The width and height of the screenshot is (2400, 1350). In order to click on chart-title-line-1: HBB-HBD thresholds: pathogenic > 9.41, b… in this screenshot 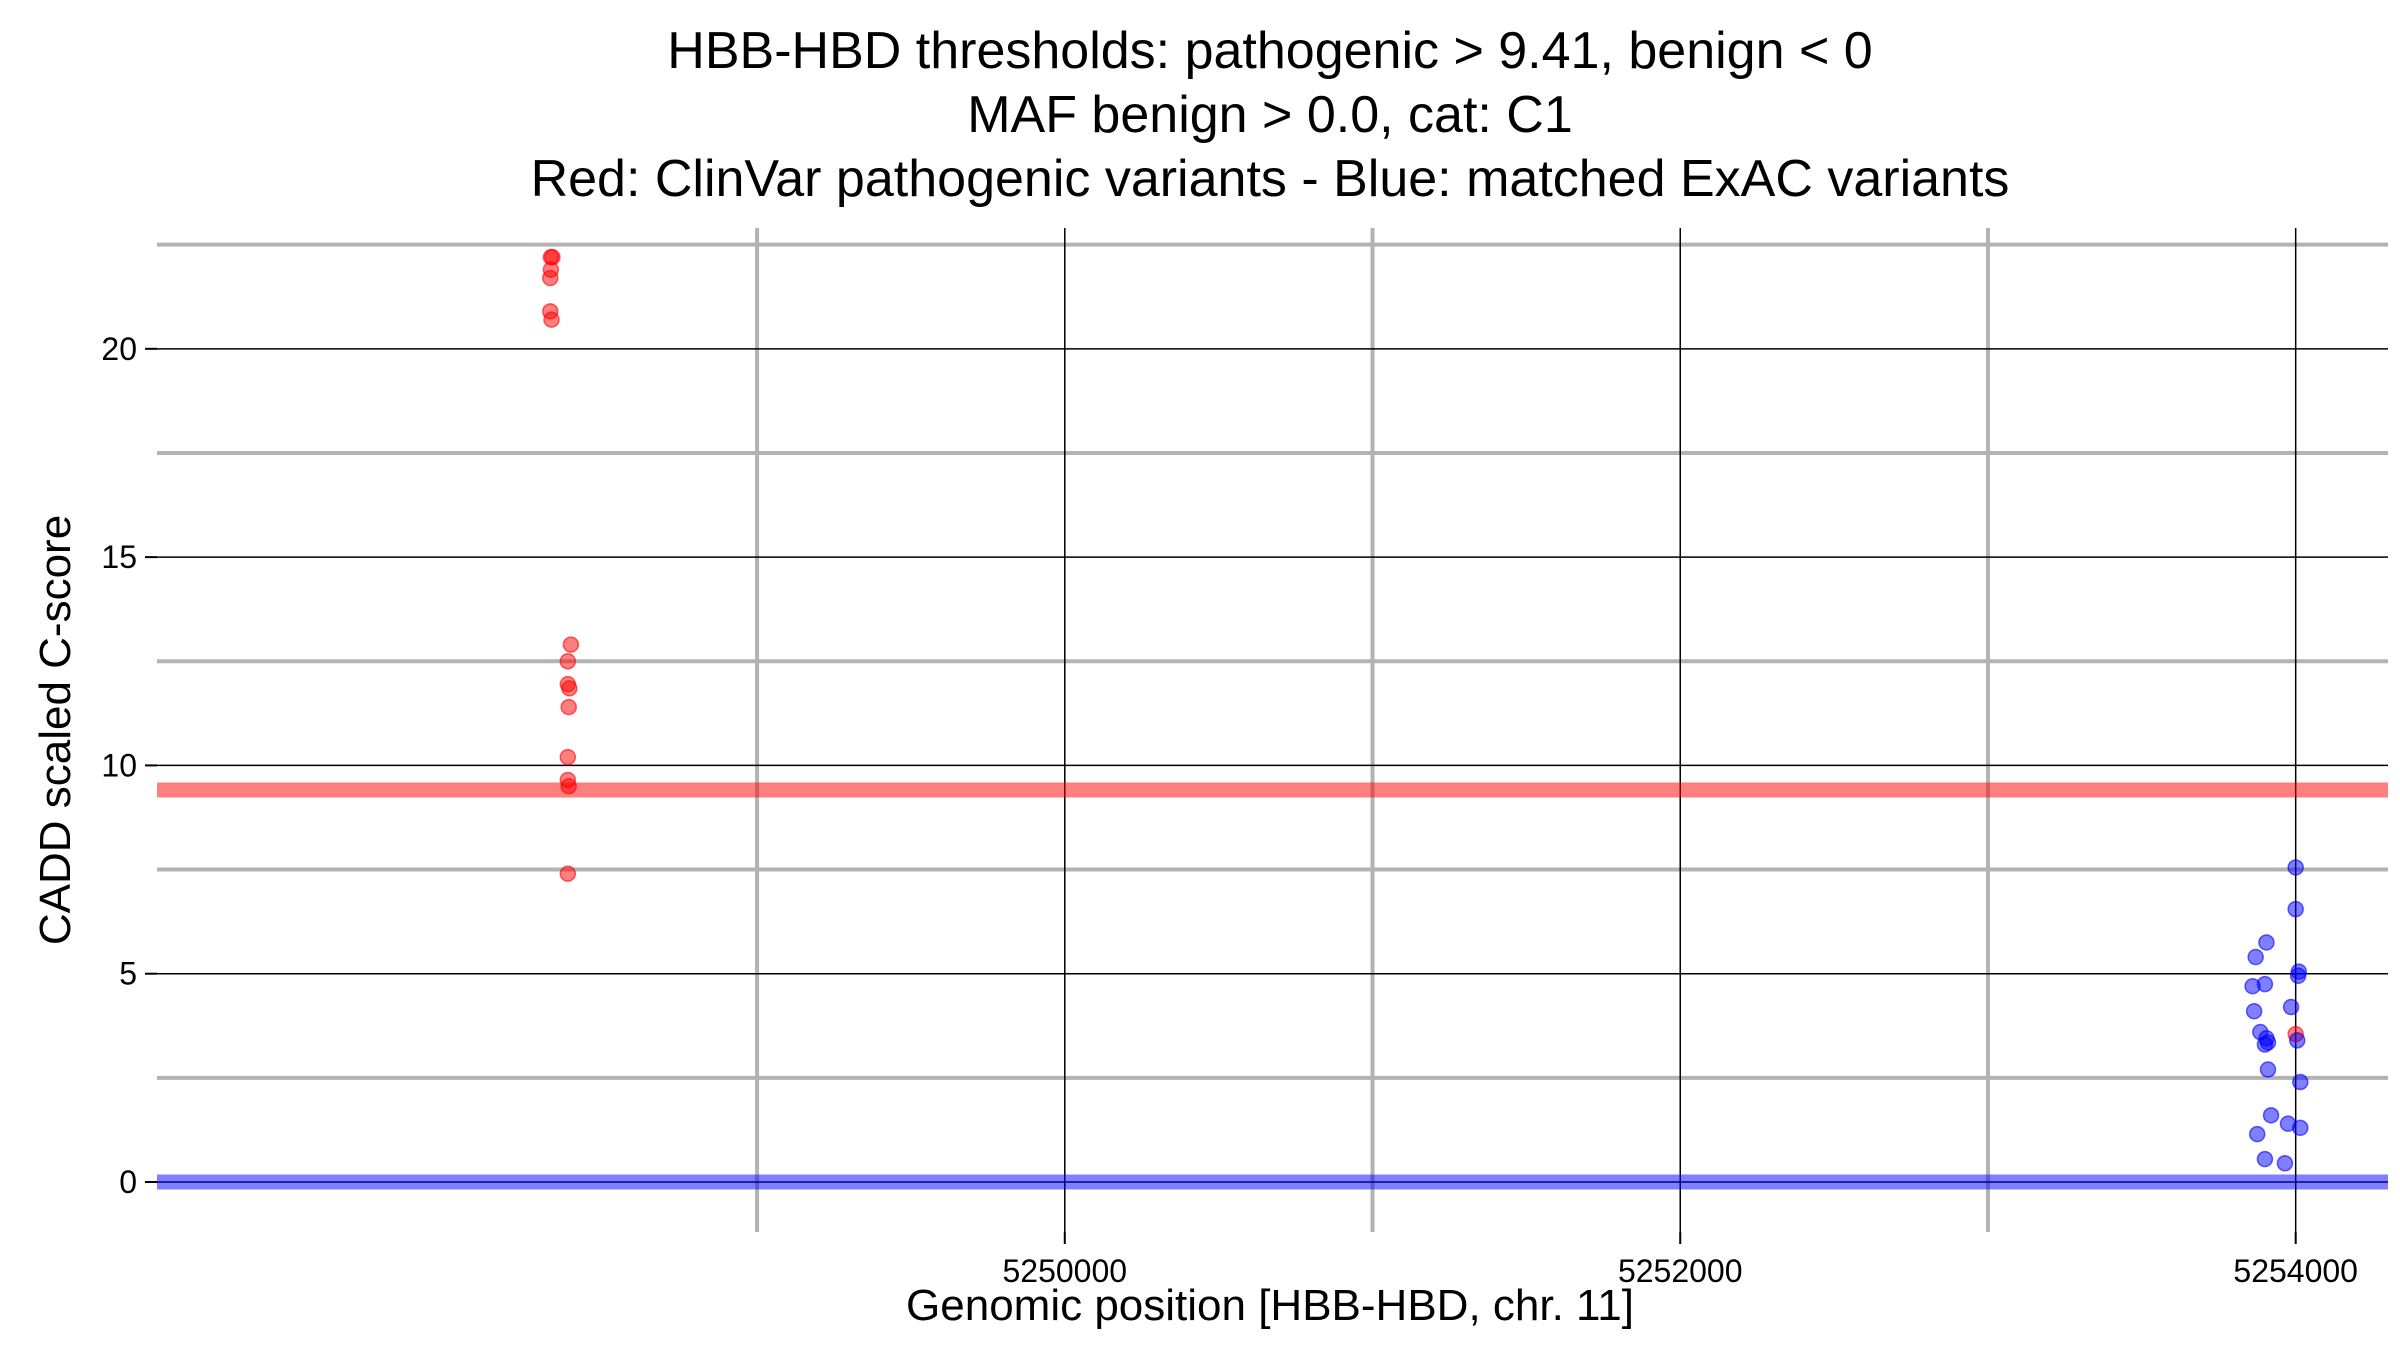, I will do `click(1269, 51)`.